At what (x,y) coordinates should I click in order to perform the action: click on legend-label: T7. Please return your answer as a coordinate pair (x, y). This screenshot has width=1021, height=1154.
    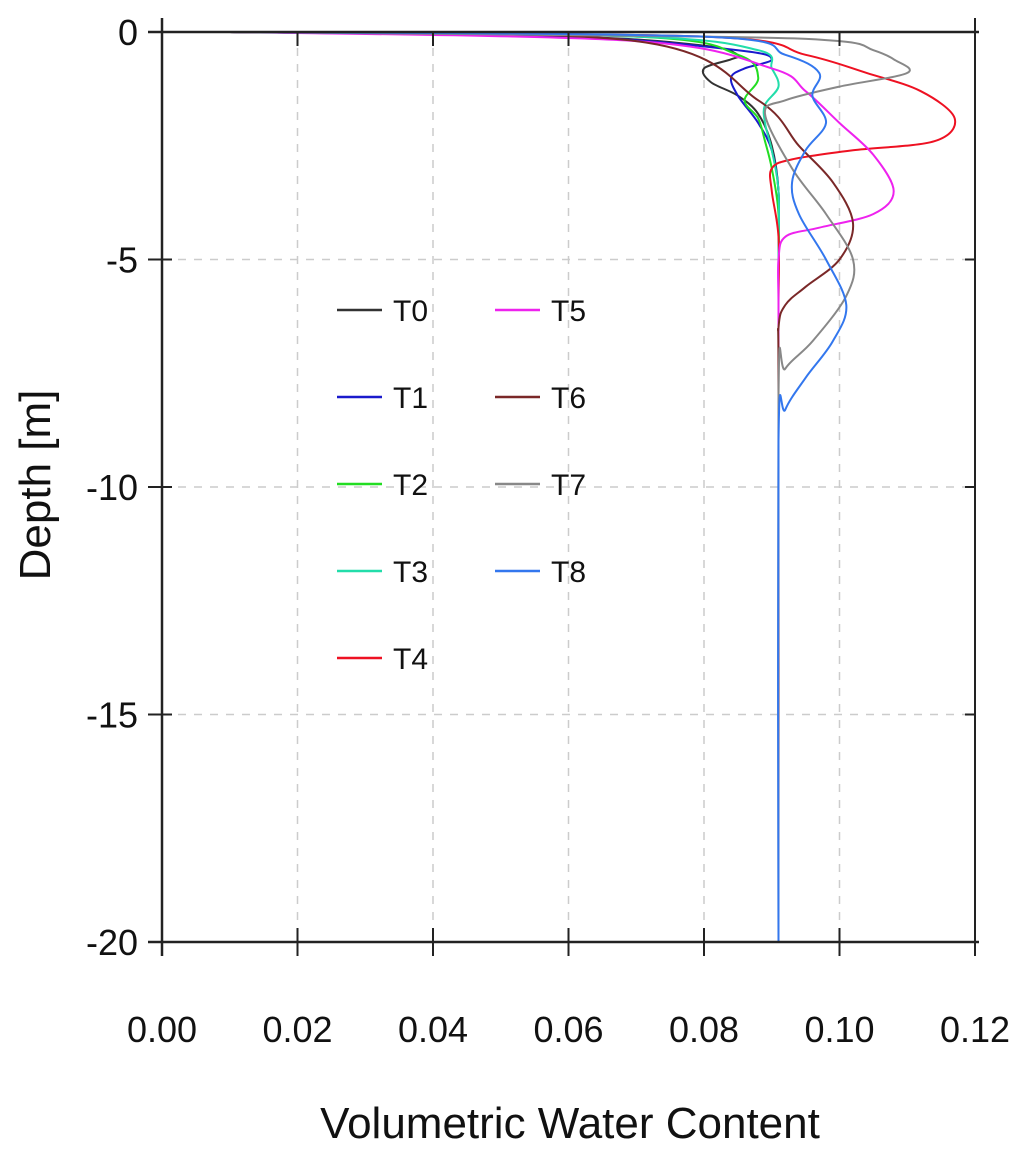
    Looking at the image, I should click on (568, 485).